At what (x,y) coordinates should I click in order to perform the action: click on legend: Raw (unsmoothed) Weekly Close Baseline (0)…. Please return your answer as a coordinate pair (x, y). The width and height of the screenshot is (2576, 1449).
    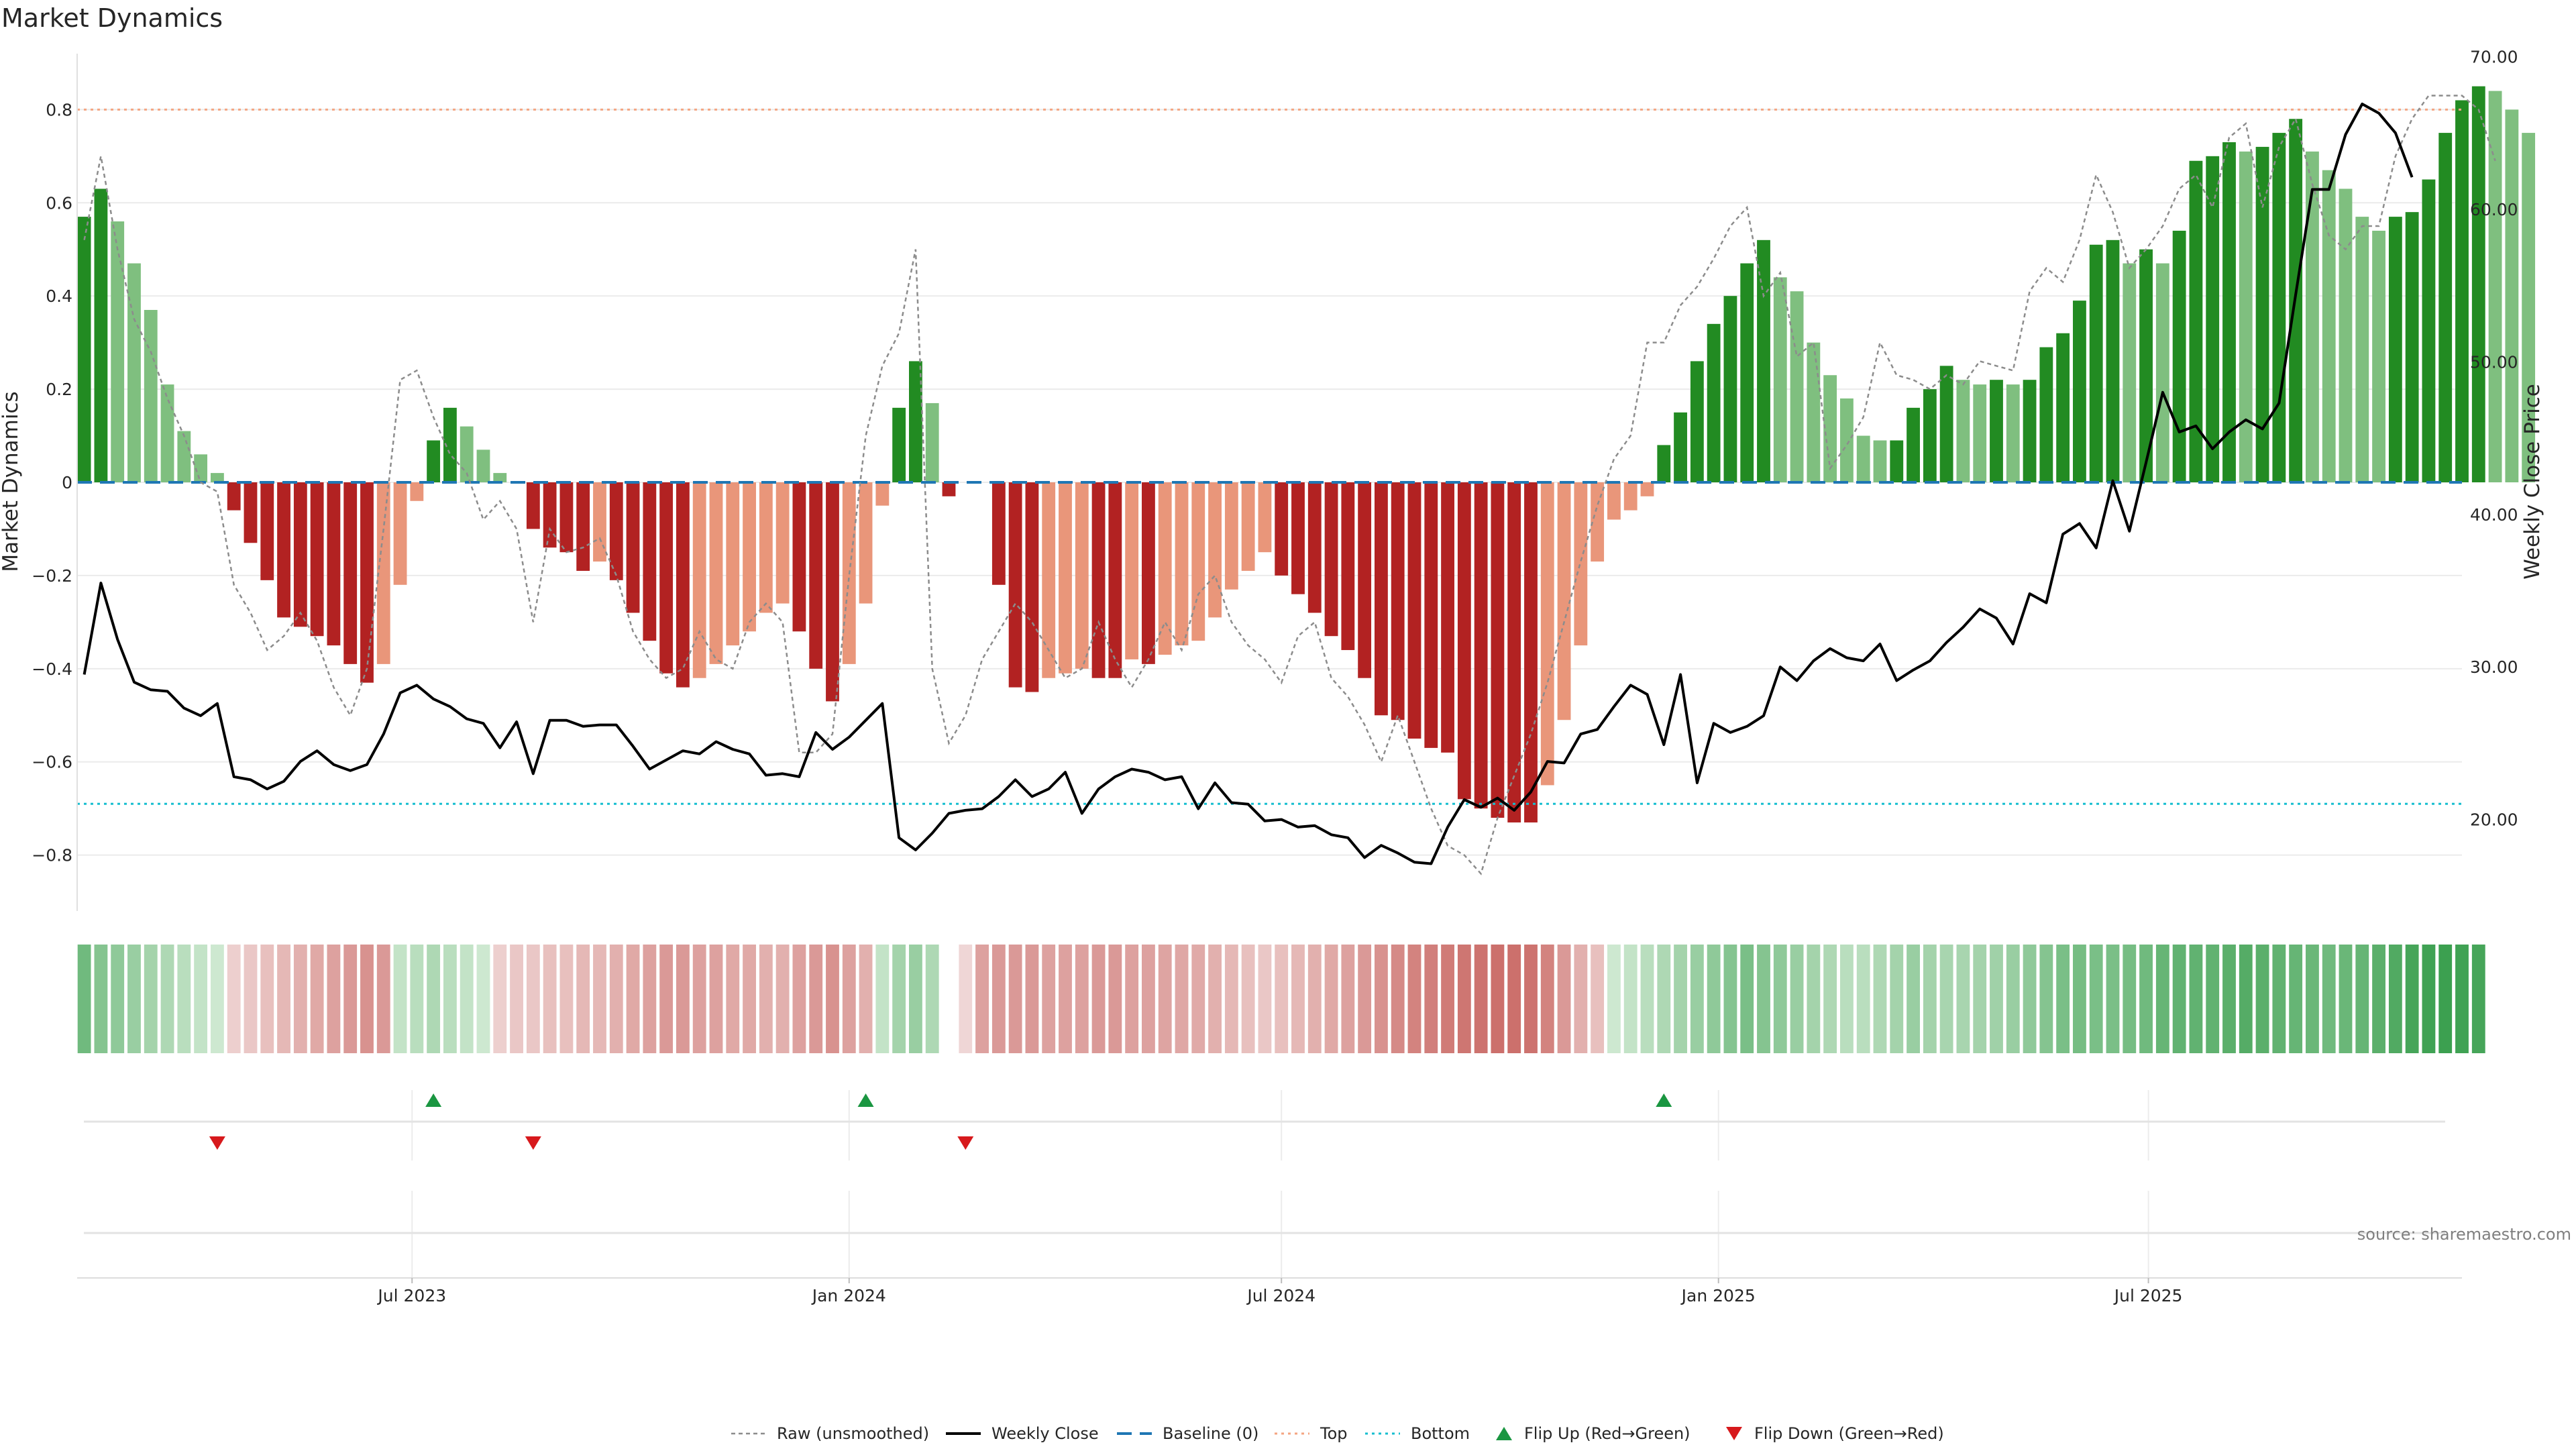
    Looking at the image, I should click on (1337, 1433).